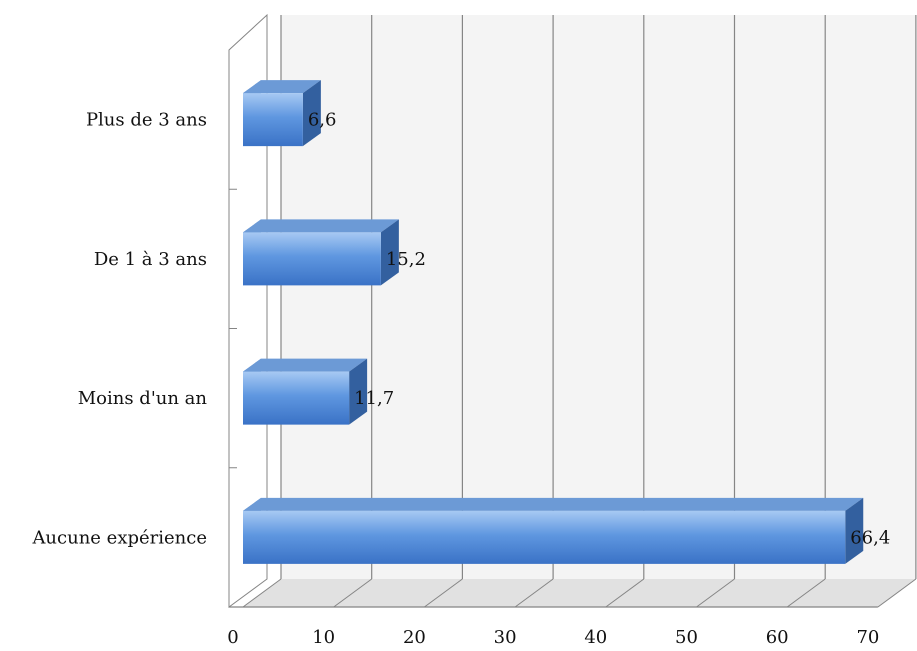 This screenshot has height=651, width=917. I want to click on floor, so click(579, 593).